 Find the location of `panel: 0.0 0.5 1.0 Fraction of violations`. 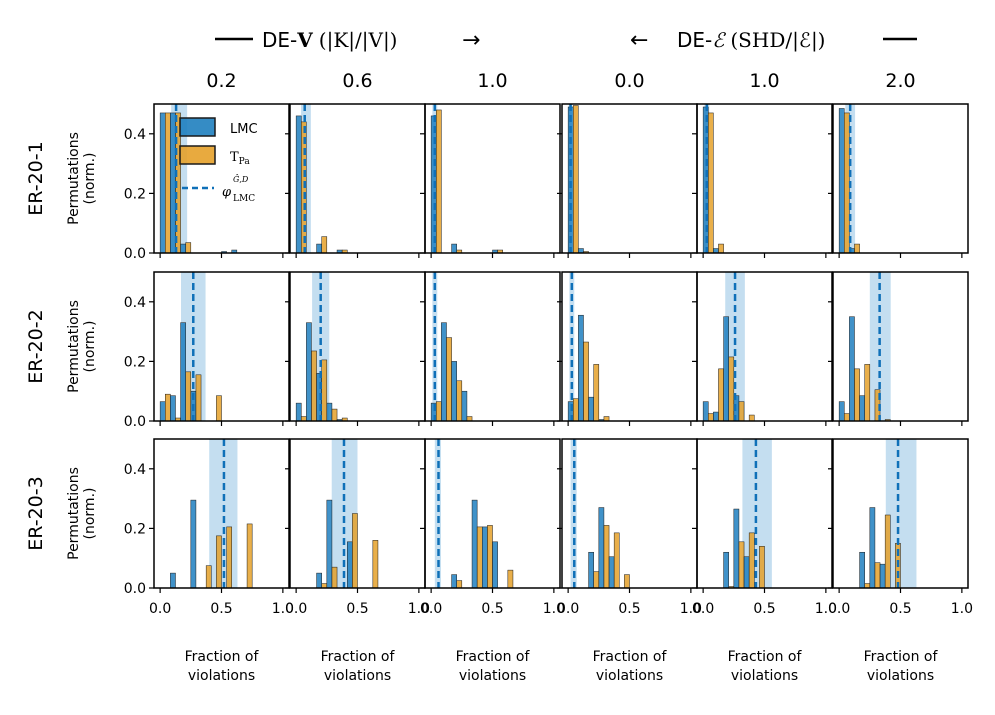

panel: 0.0 0.5 1.0 Fraction of violations is located at coordinates (900, 561).